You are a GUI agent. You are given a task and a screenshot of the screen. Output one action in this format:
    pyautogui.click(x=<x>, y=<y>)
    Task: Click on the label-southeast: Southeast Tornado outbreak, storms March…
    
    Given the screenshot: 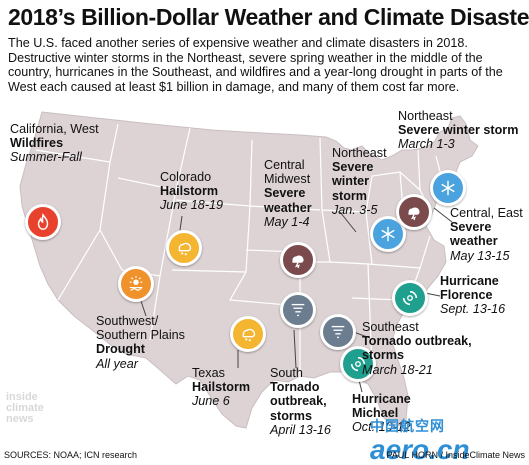 What is the action you would take?
    pyautogui.click(x=417, y=348)
    